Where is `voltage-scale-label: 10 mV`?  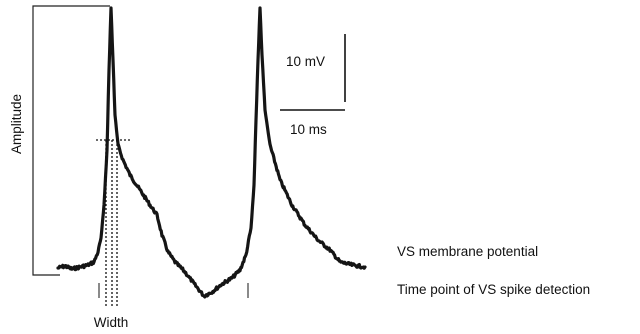
voltage-scale-label: 10 mV is located at coordinates (305, 61).